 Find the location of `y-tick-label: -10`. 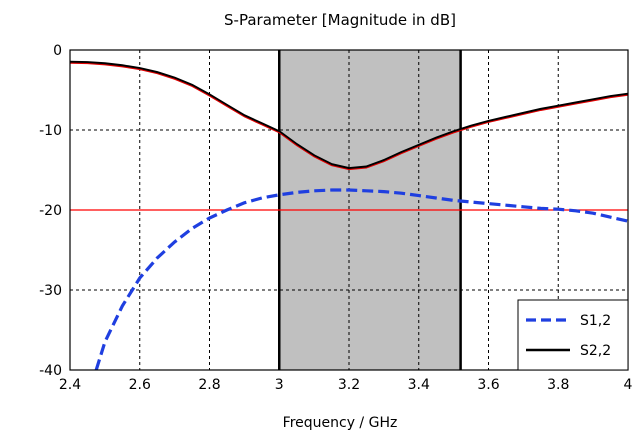

y-tick-label: -10 is located at coordinates (50, 131).